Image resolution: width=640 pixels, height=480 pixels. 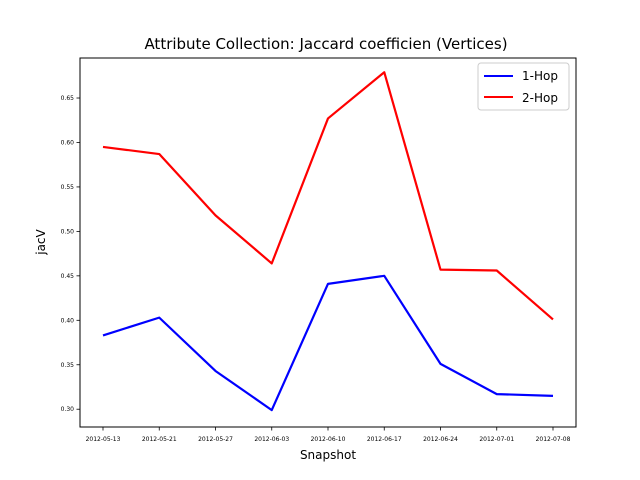 I want to click on x-axis-label: Snapshot, so click(x=328, y=455).